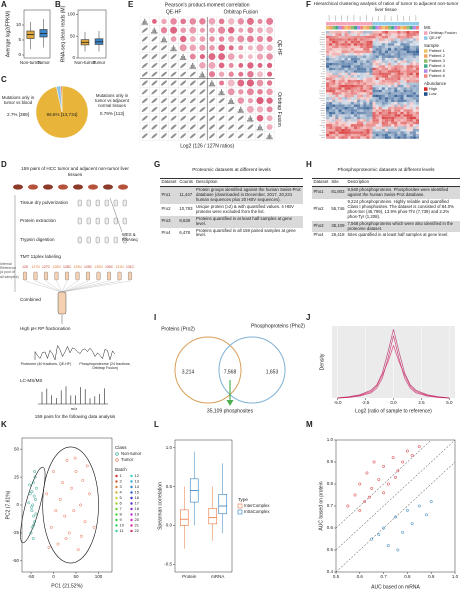  Describe the element at coordinates (390, 24) in the screenshot. I see `ms-annotation` at that location.